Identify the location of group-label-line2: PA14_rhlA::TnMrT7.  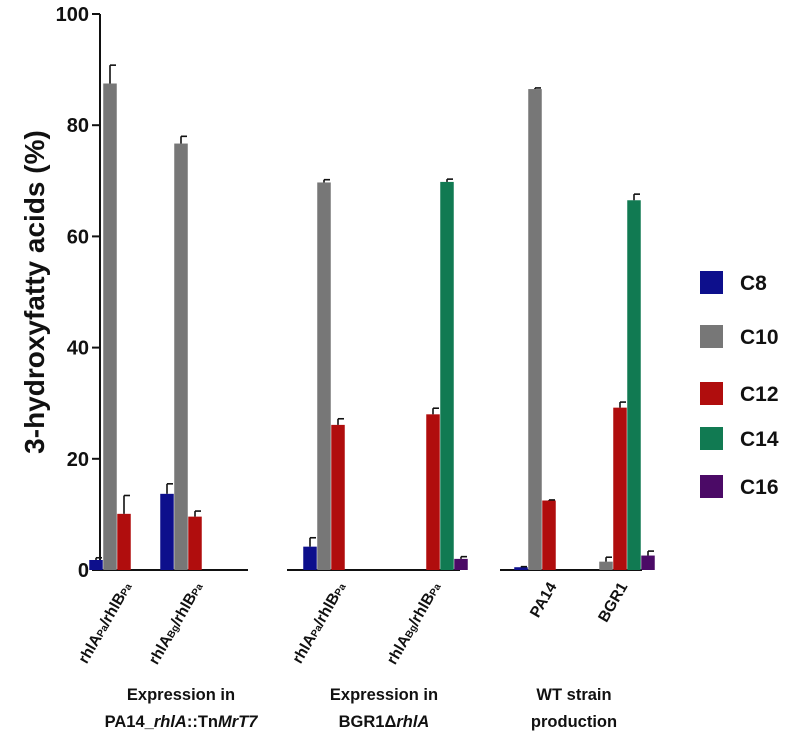
(182, 722).